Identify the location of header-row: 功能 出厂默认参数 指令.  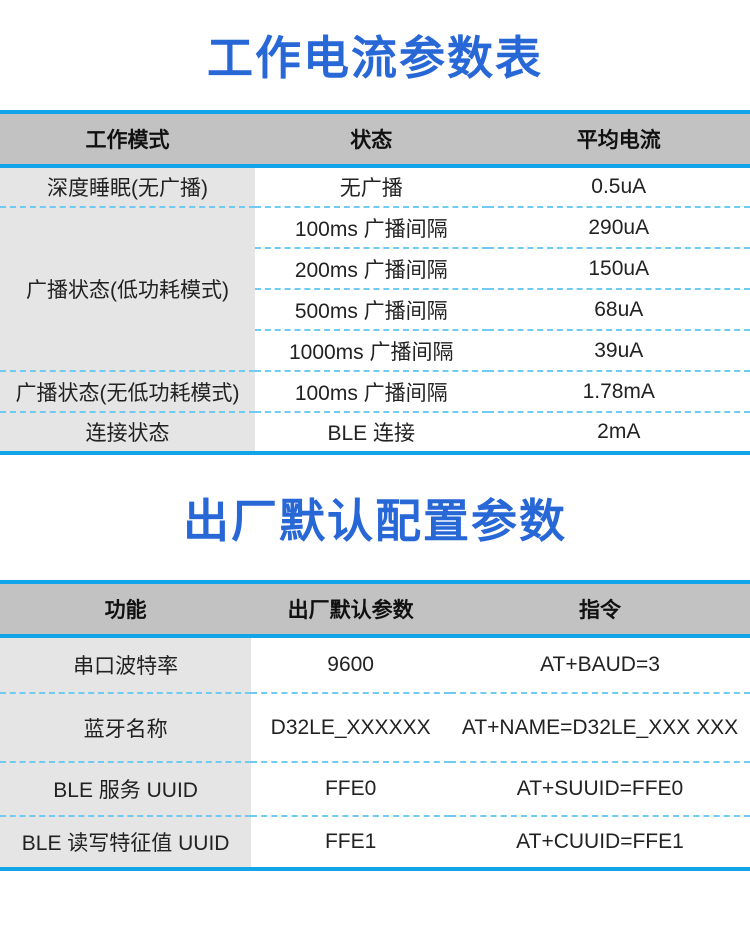
(375, 610).